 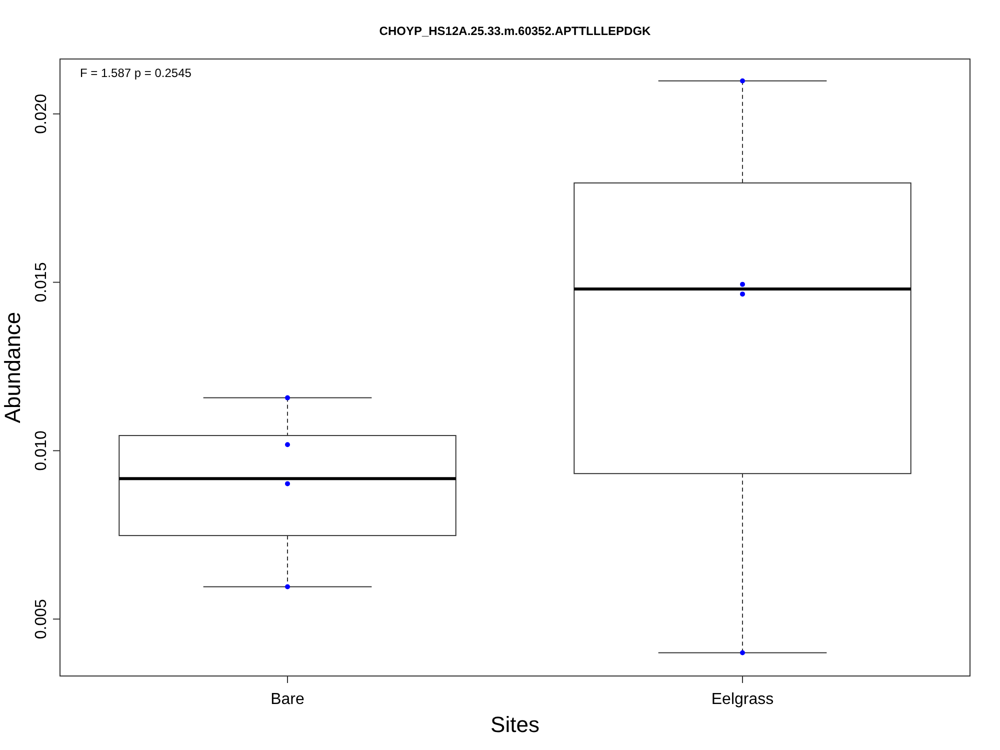 What do you see at coordinates (136, 73) in the screenshot?
I see `annotation: F = 1.587 p = 0.2545` at bounding box center [136, 73].